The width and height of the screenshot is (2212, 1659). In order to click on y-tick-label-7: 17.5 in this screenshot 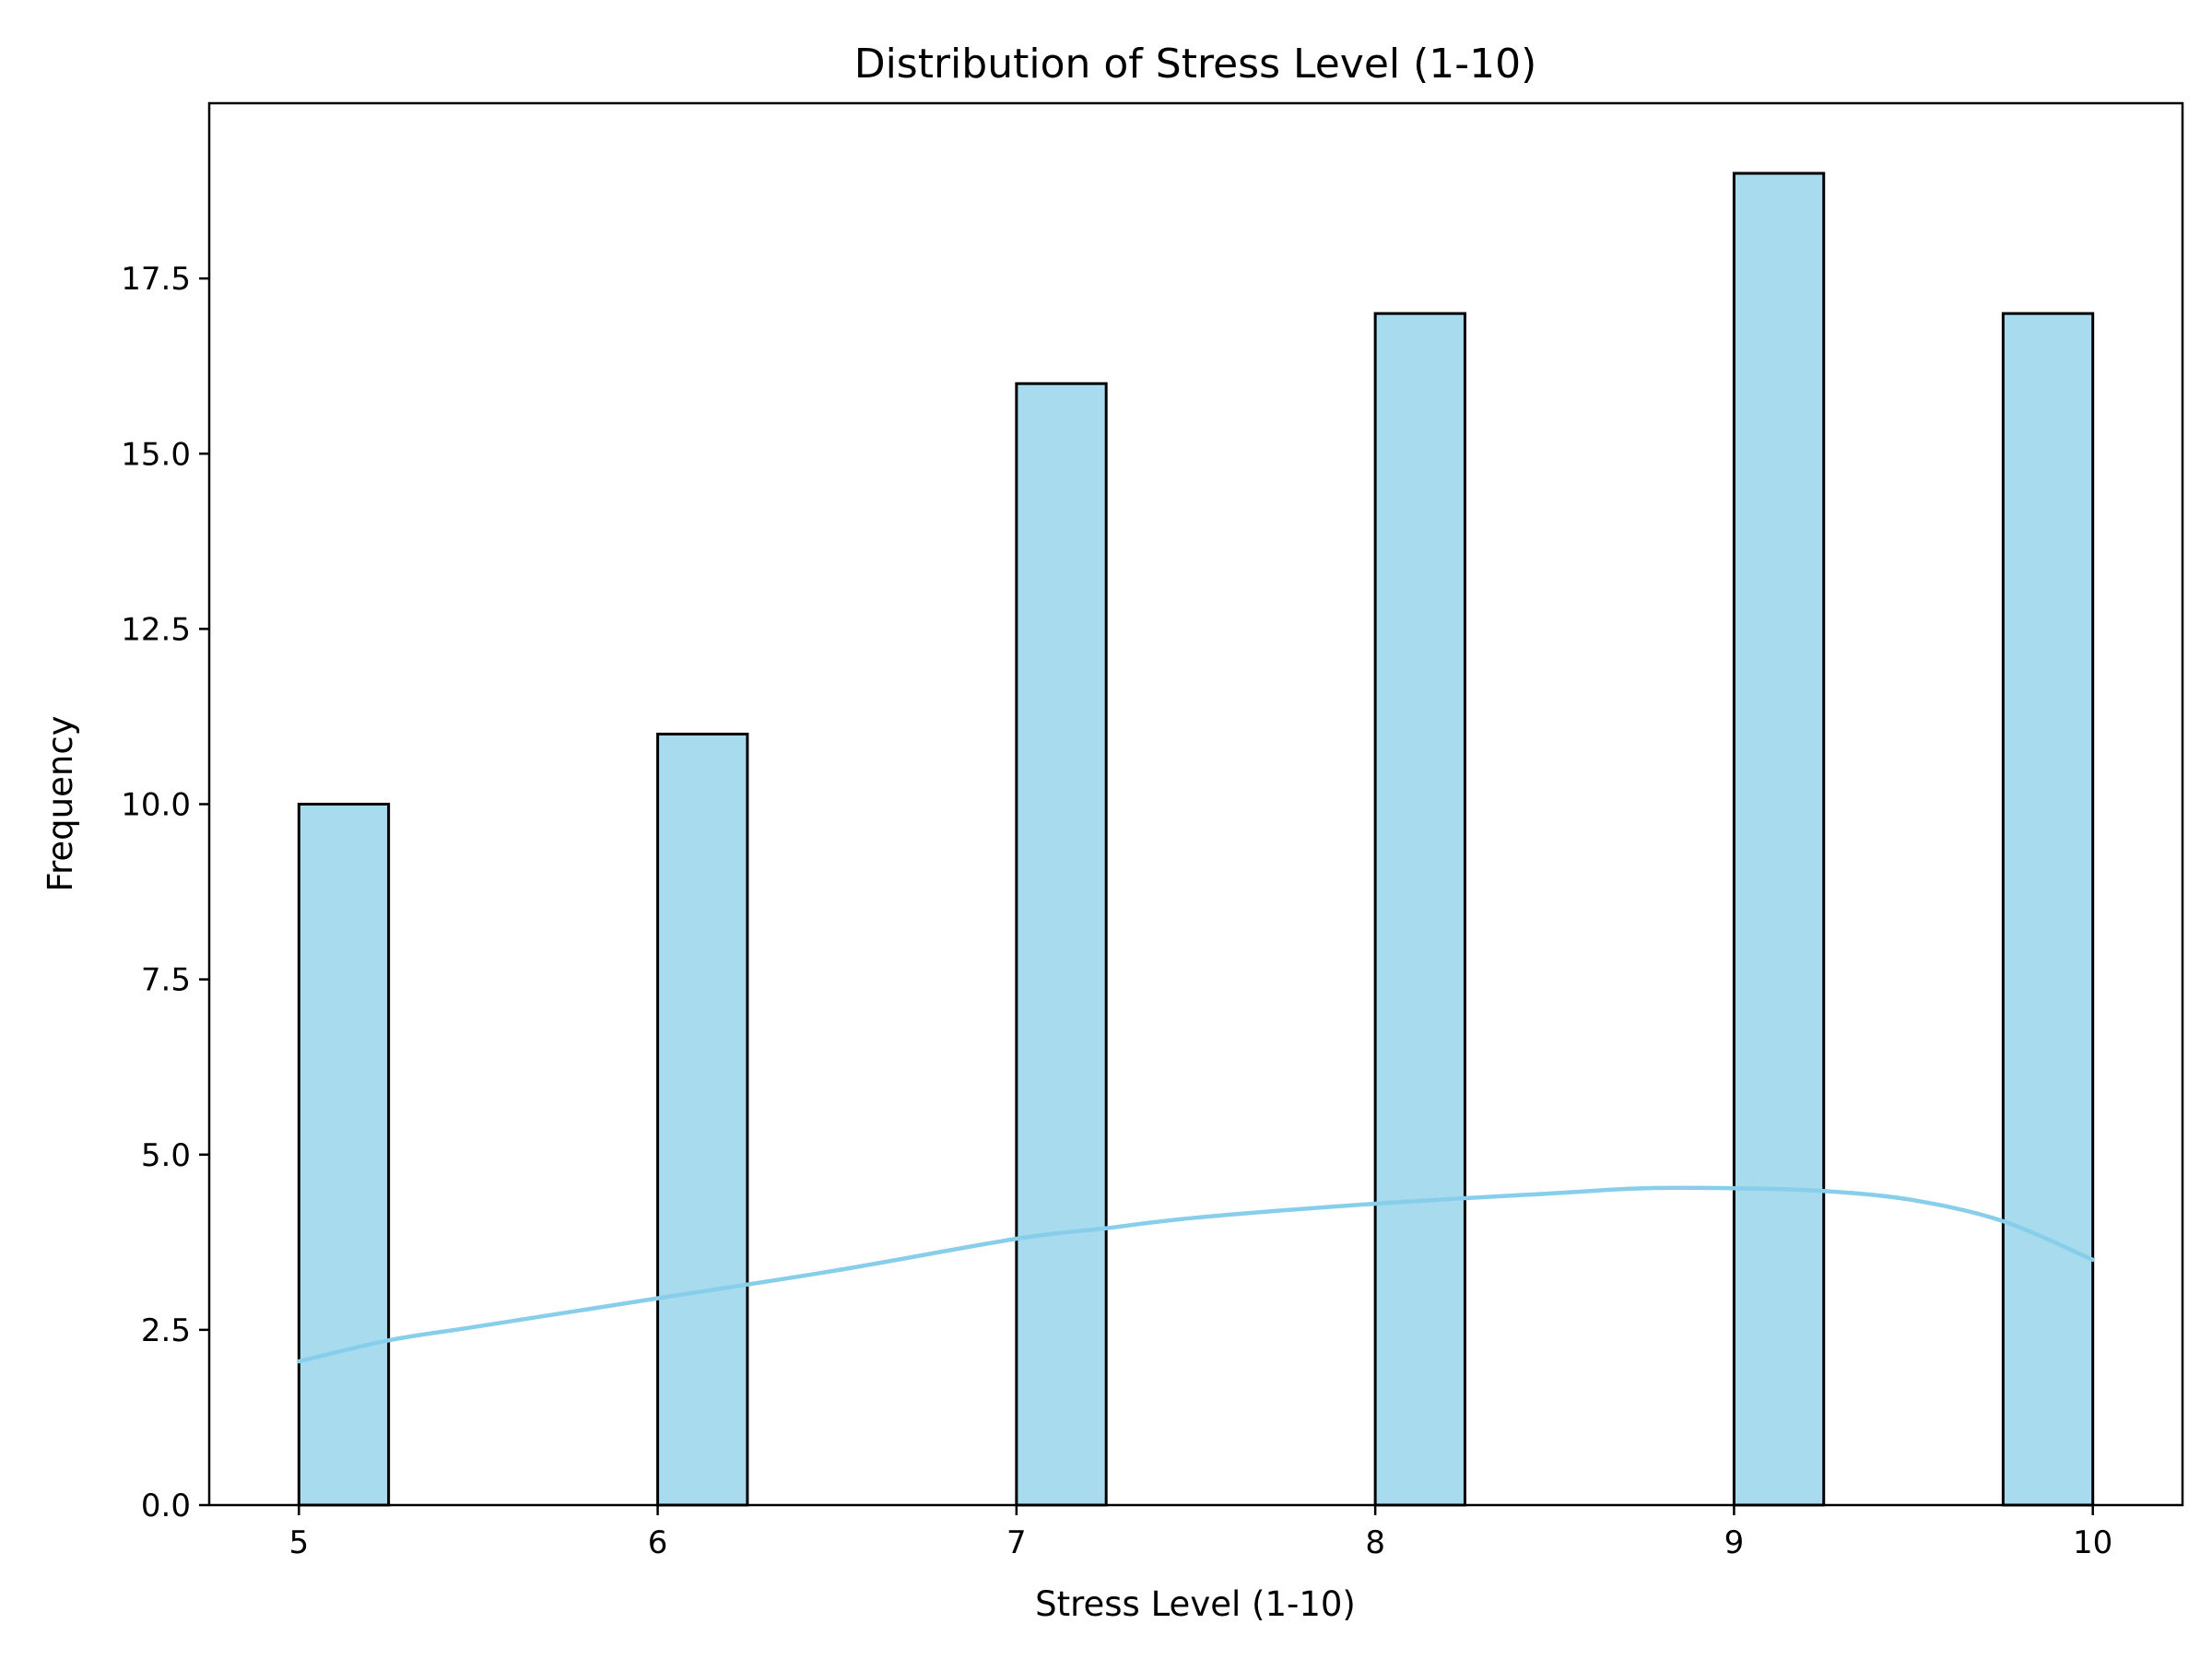, I will do `click(156, 279)`.